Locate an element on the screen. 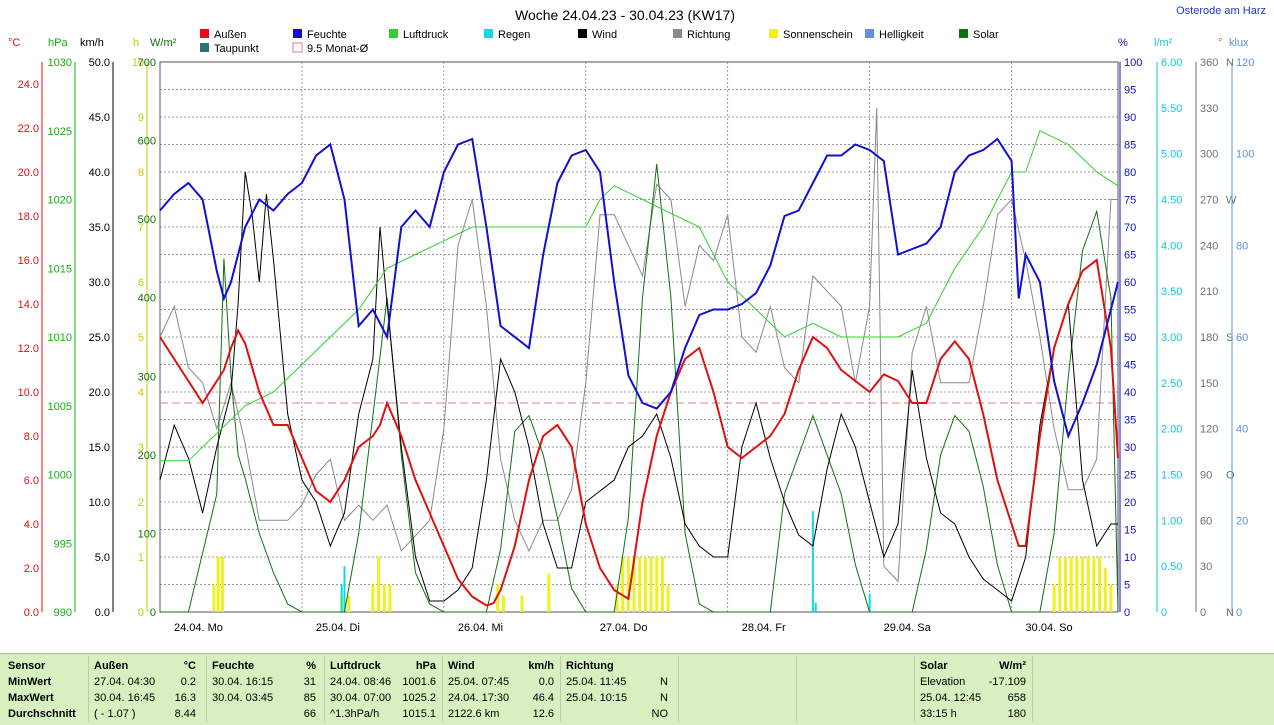 The height and width of the screenshot is (725, 1274). luftdruck-value: 1025.2 is located at coordinates (419, 698).